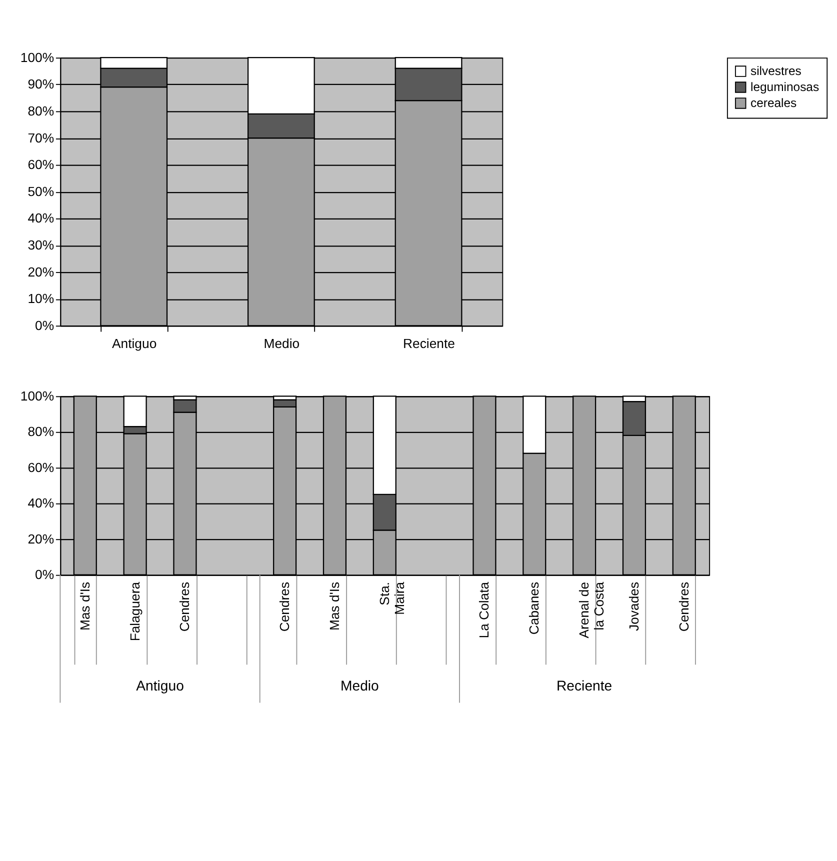  I want to click on legend-label: cereales, so click(773, 103).